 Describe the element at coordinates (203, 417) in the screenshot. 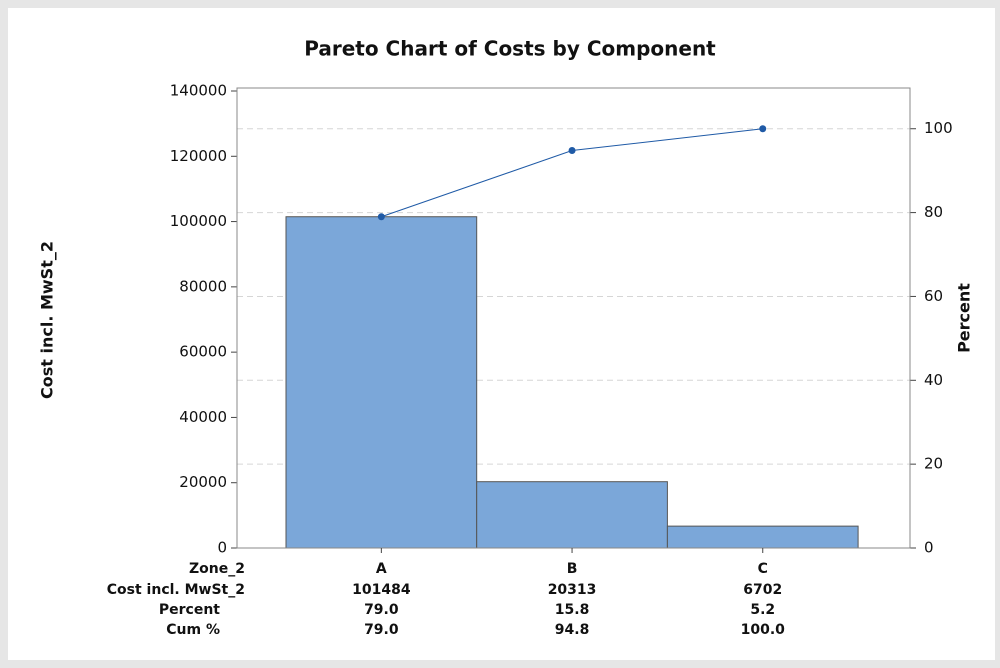

I see `y-tick-label: 40000` at that location.